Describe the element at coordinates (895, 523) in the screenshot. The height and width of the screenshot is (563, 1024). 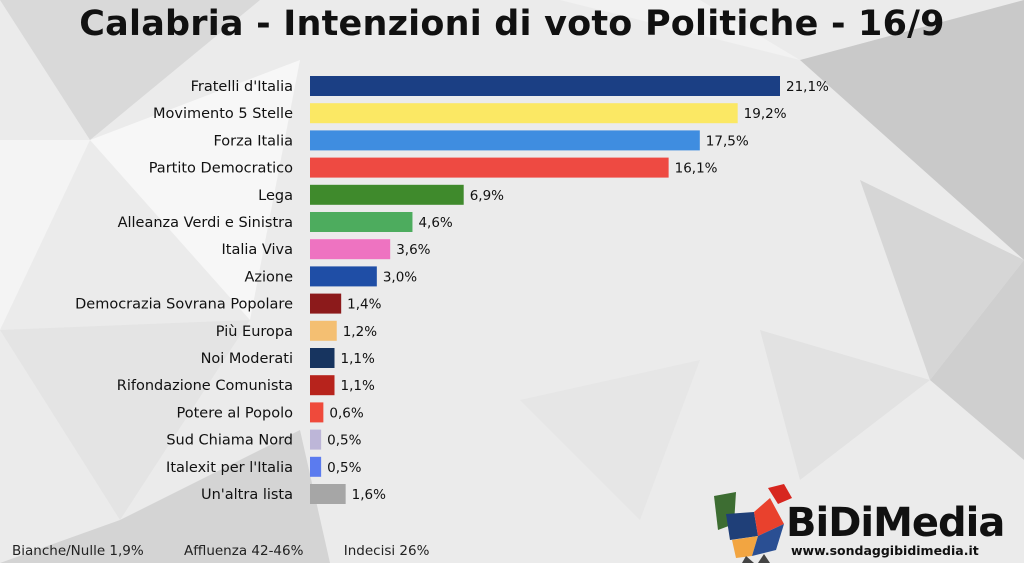
I see `logo-brand-name: BiDiMedia` at that location.